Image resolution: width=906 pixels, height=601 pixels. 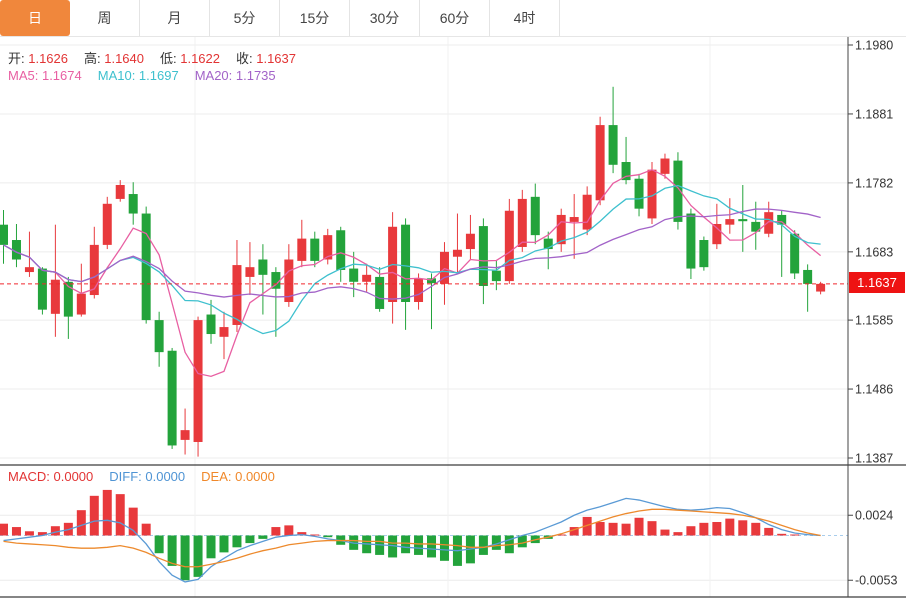 I want to click on legend-item: 收: 1.1637, so click(x=266, y=58).